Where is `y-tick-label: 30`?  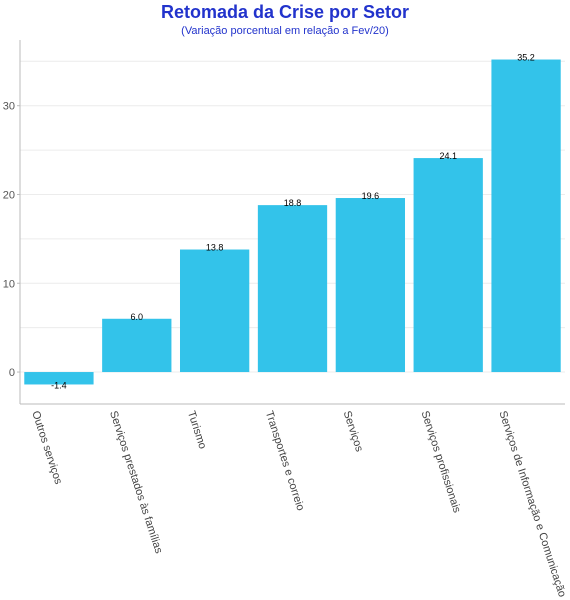 y-tick-label: 30 is located at coordinates (9, 107).